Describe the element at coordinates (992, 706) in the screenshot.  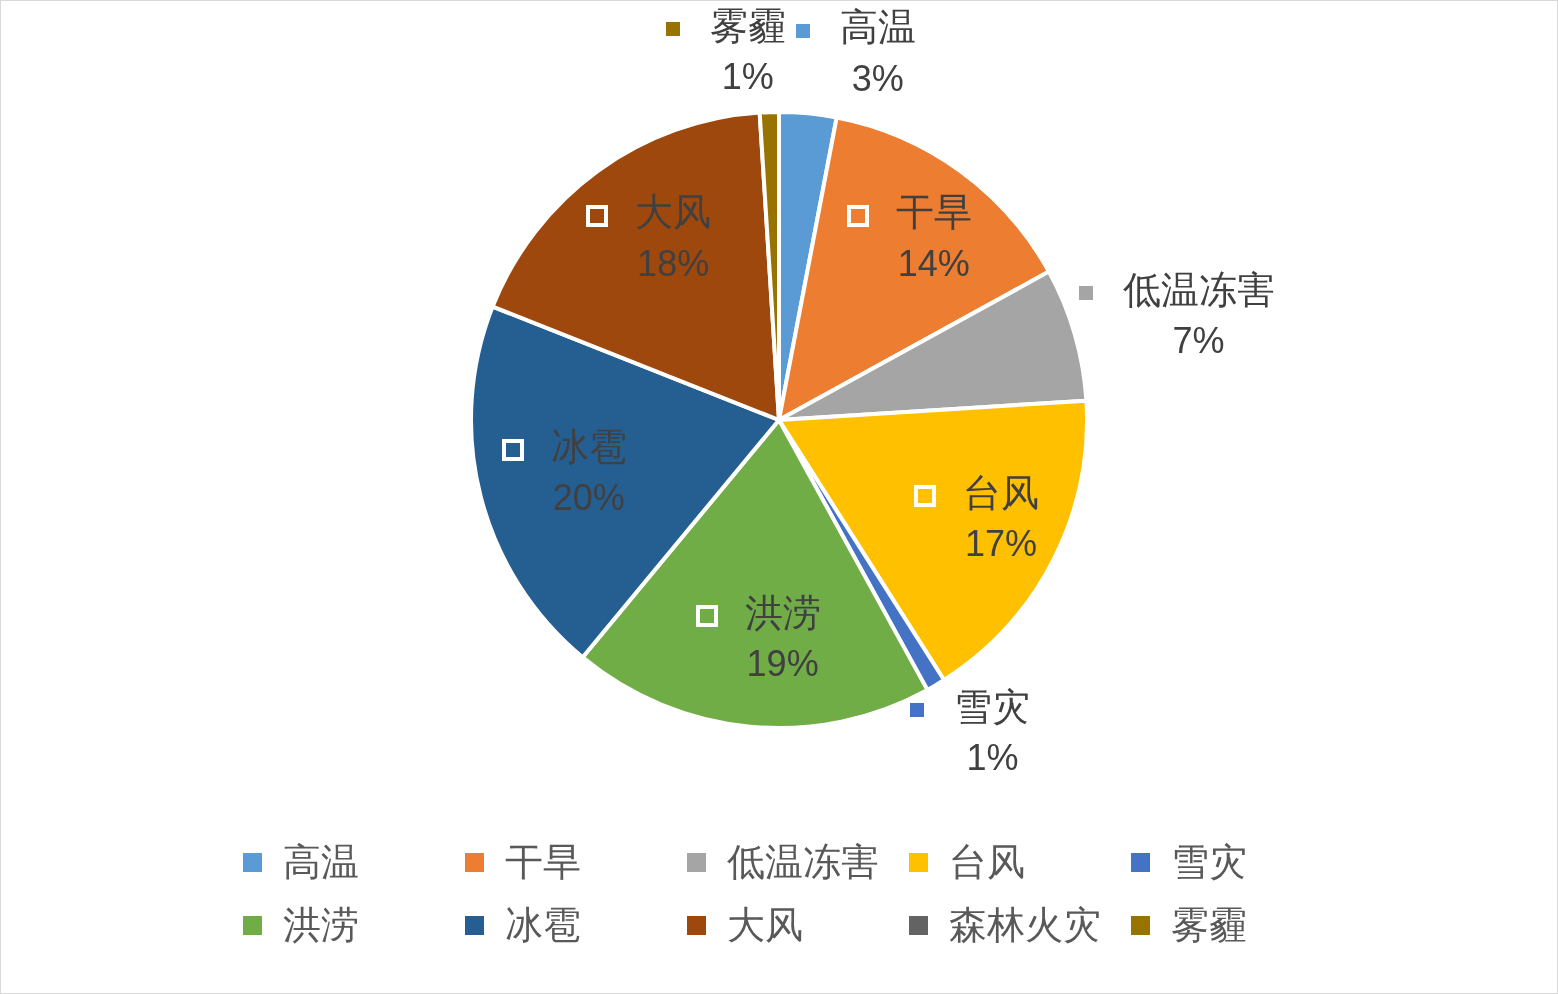
I see `legend-label: 雪灾` at that location.